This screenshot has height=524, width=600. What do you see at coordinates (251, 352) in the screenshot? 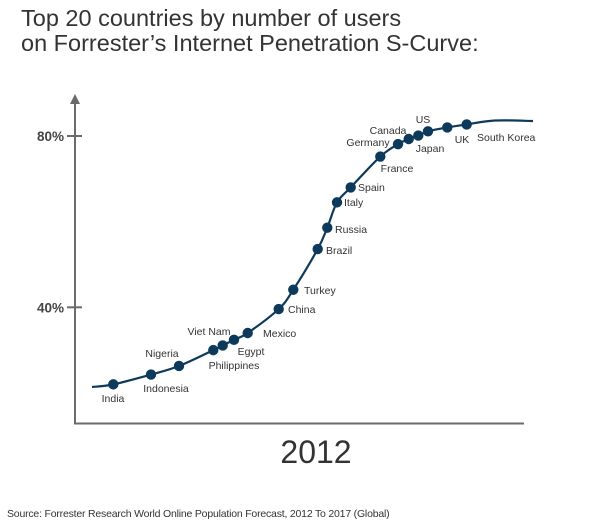
I see `point-label: Egypt` at bounding box center [251, 352].